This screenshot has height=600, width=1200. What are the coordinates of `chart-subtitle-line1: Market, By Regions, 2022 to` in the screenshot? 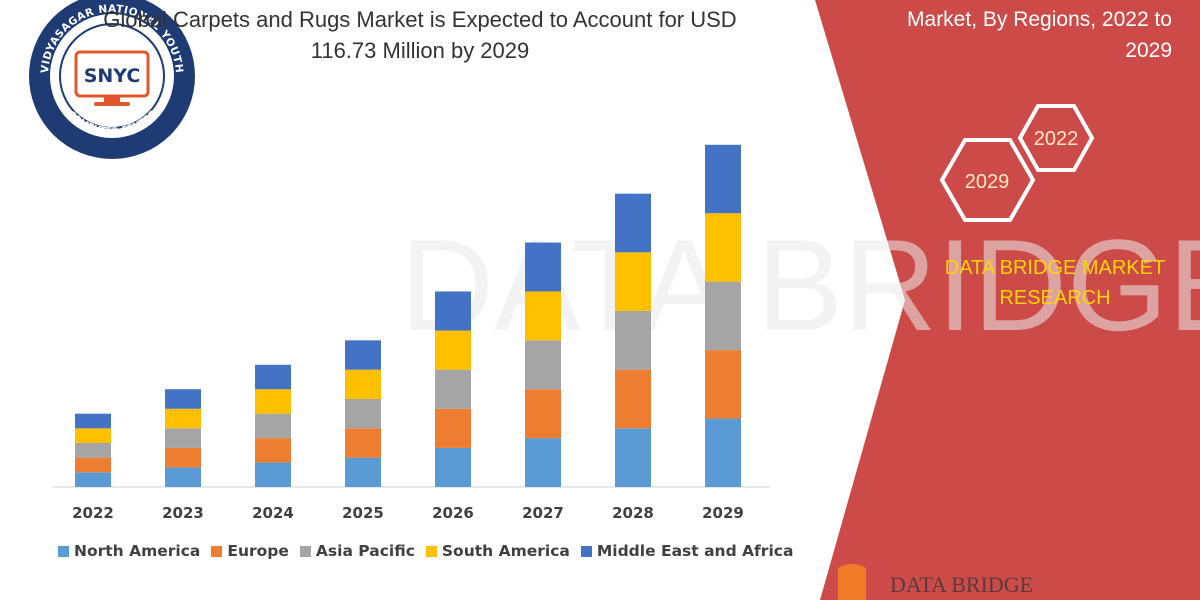 It's located at (1039, 19).